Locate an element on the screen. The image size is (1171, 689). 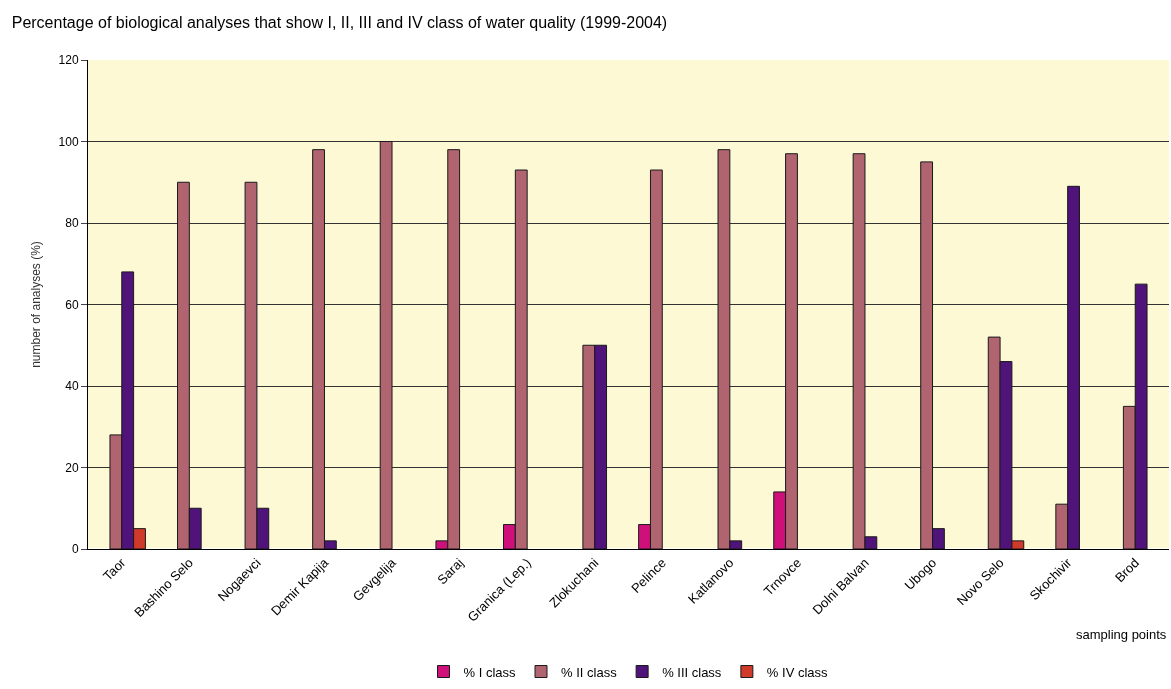
y-tick-label: 0 is located at coordinates (75, 549).